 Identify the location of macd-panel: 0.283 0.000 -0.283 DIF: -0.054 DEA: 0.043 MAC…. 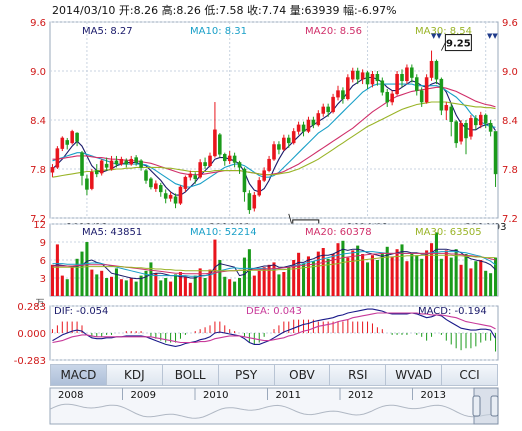
(256, 334).